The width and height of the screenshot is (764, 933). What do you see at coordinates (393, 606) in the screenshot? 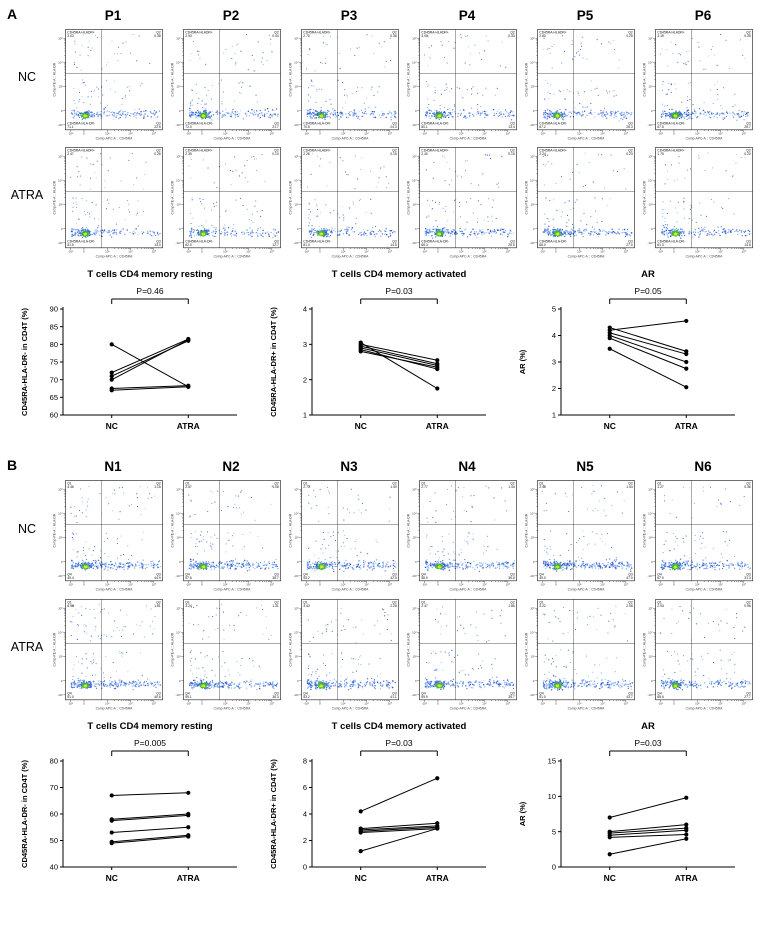
I see `quadrant-value-top-right: 2.28` at bounding box center [393, 606].